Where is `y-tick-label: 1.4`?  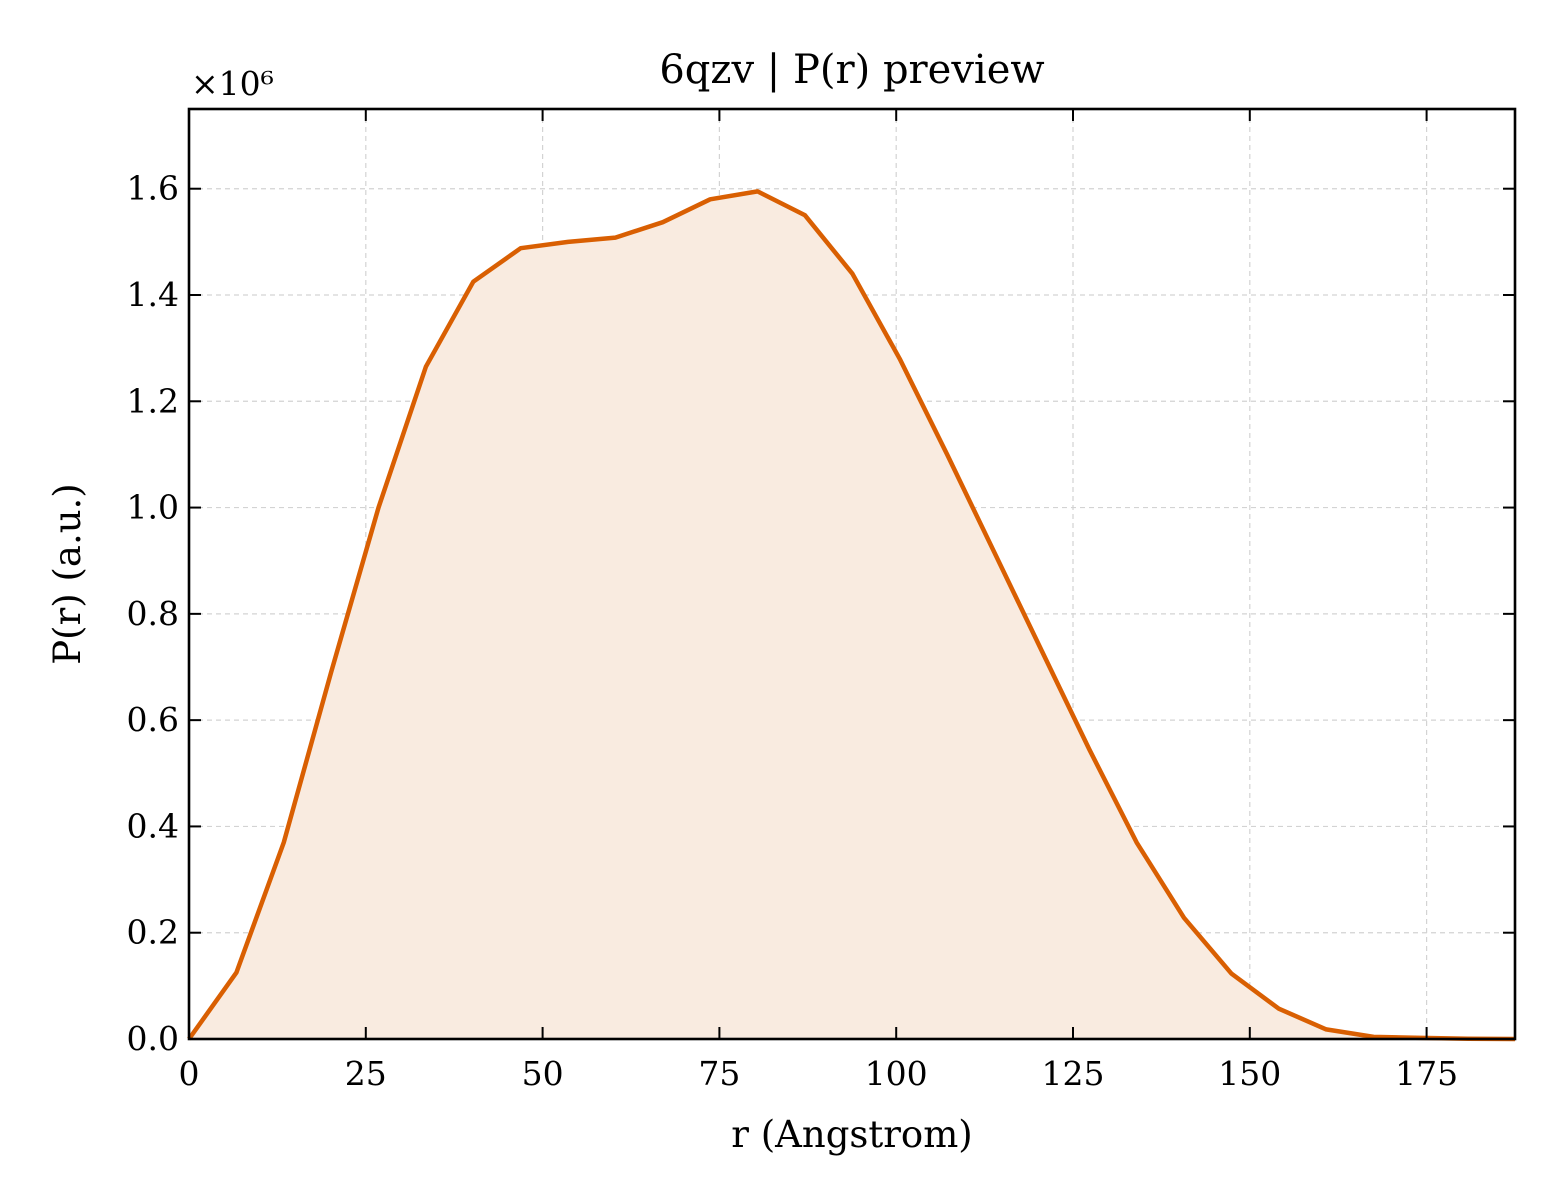
y-tick-label: 1.4 is located at coordinates (153, 294).